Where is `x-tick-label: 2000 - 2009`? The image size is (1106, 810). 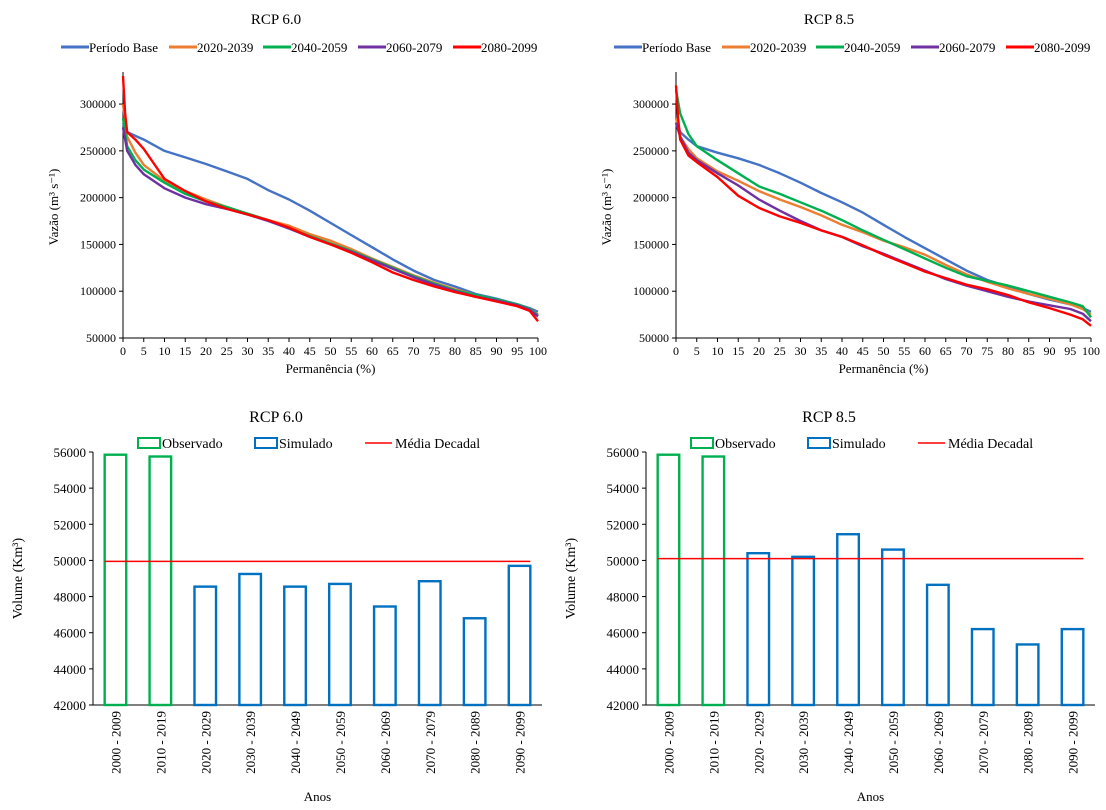 x-tick-label: 2000 - 2009 is located at coordinates (115, 742).